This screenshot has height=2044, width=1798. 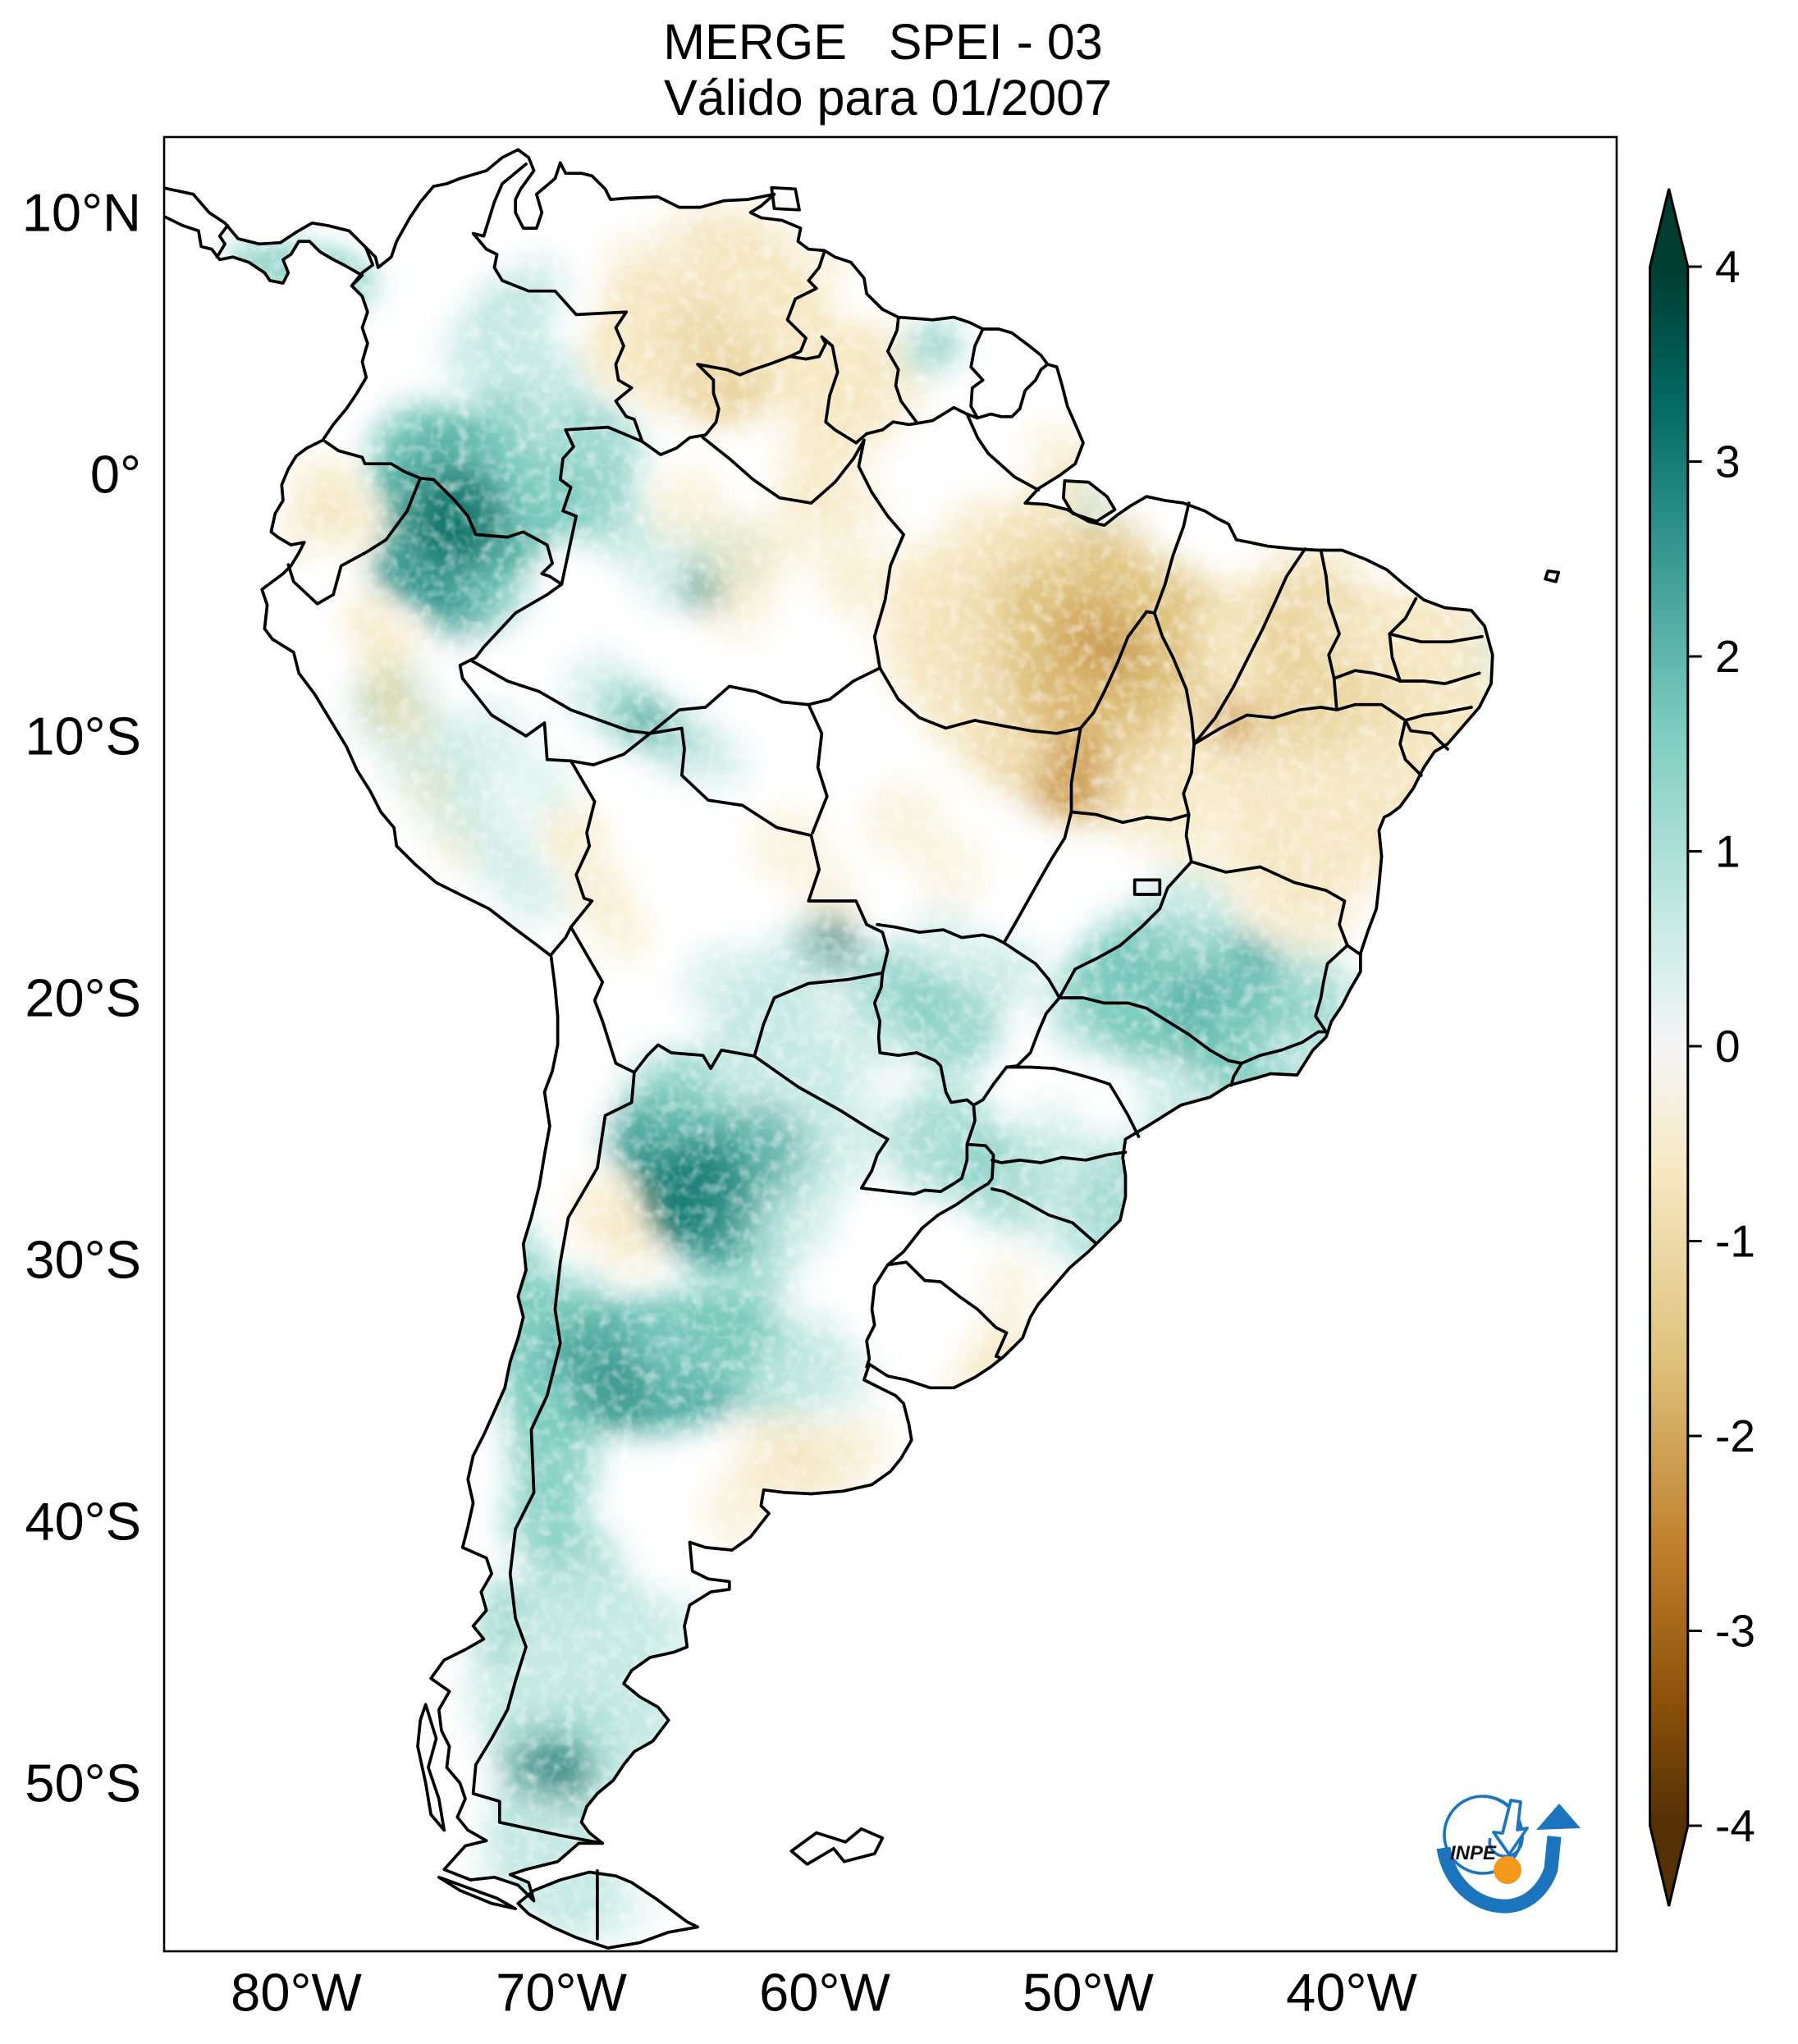 What do you see at coordinates (1735, 1241) in the screenshot?
I see `svg-text: -1` at bounding box center [1735, 1241].